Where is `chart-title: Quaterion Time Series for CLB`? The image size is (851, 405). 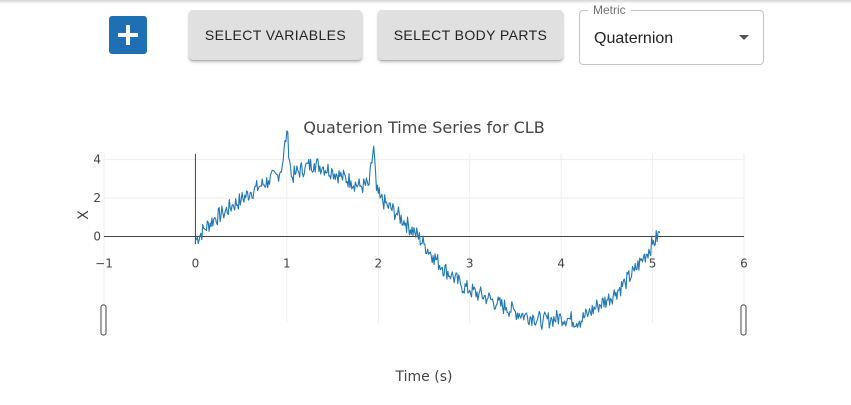 chart-title: Quaterion Time Series for CLB is located at coordinates (423, 127).